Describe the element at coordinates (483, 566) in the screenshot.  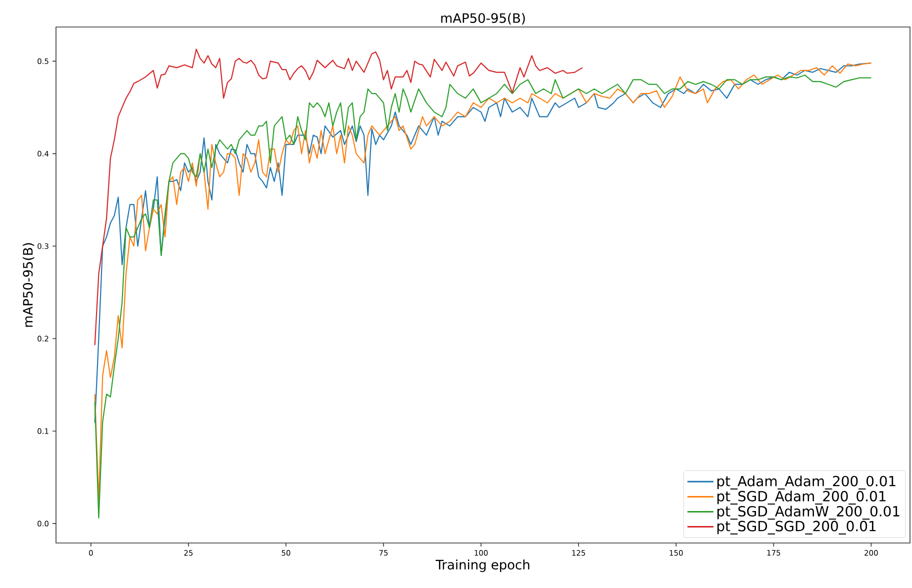
I see `x-axis-title: Training epoch` at that location.